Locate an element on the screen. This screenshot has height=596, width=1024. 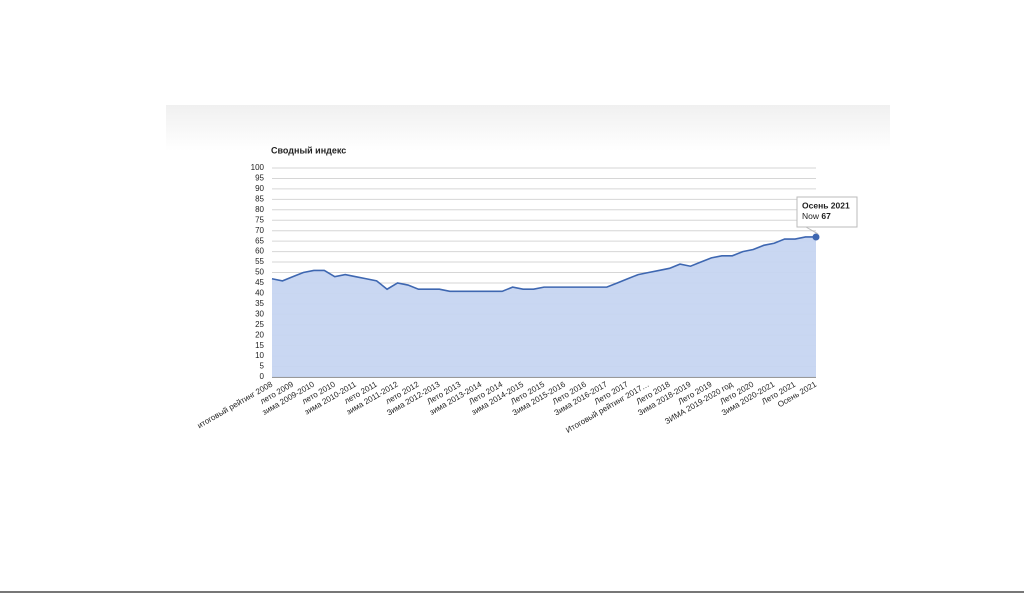
y-tick-label: 0 is located at coordinates (262, 376).